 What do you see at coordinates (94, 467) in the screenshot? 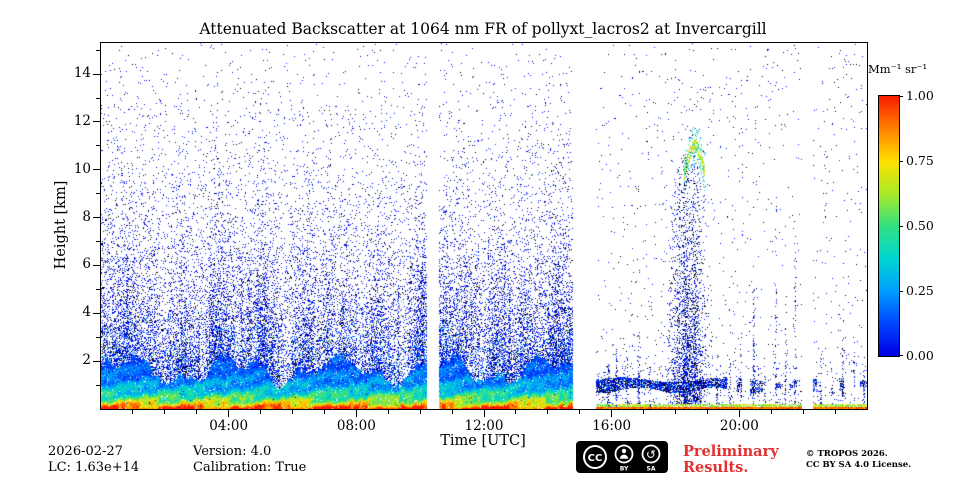
I see `footer-lidar-constant: LC: 1.63e+14` at bounding box center [94, 467].